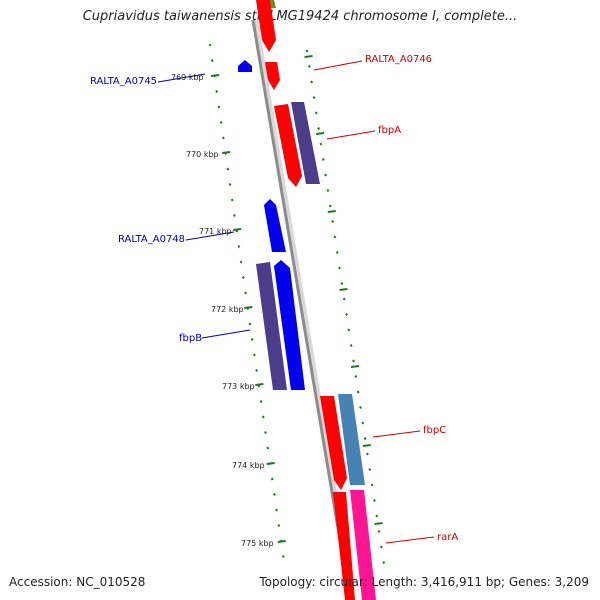 The width and height of the screenshot is (600, 600). I want to click on gene-label-ralta-a0746: RALTA_A0746, so click(398, 59).